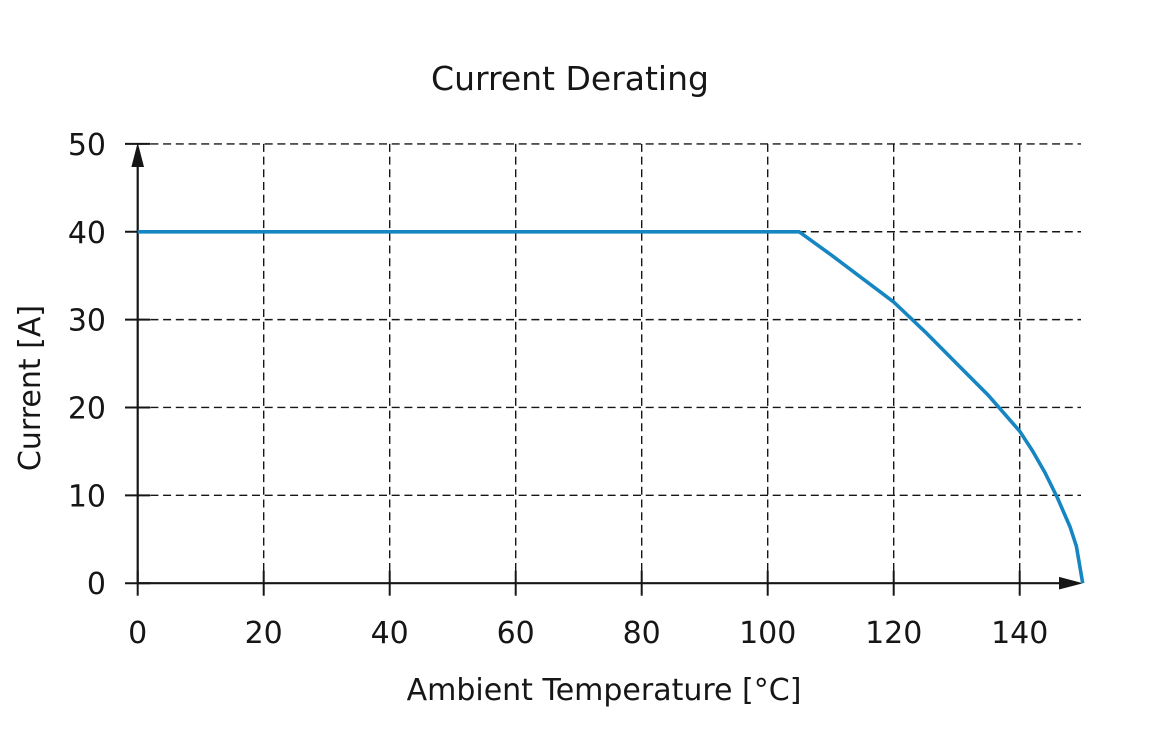  What do you see at coordinates (87, 145) in the screenshot?
I see `y-tick-label-50: 50` at bounding box center [87, 145].